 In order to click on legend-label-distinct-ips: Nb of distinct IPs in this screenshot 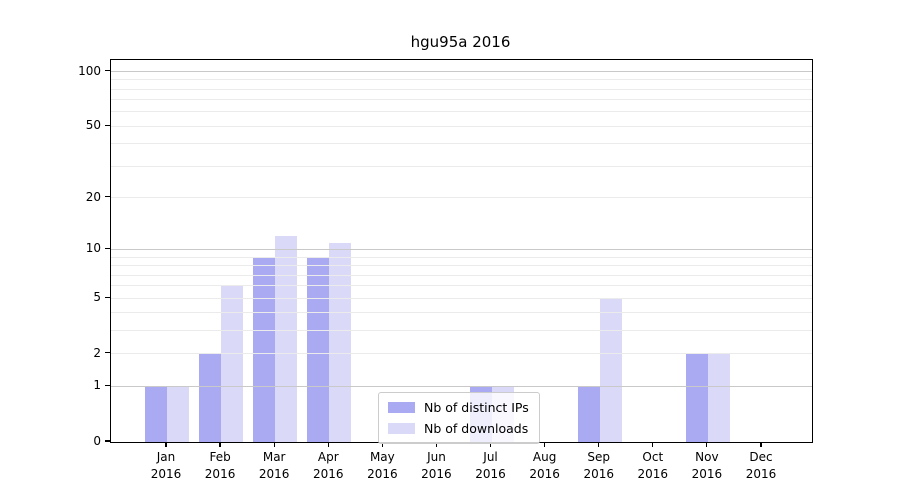, I will do `click(476, 407)`.